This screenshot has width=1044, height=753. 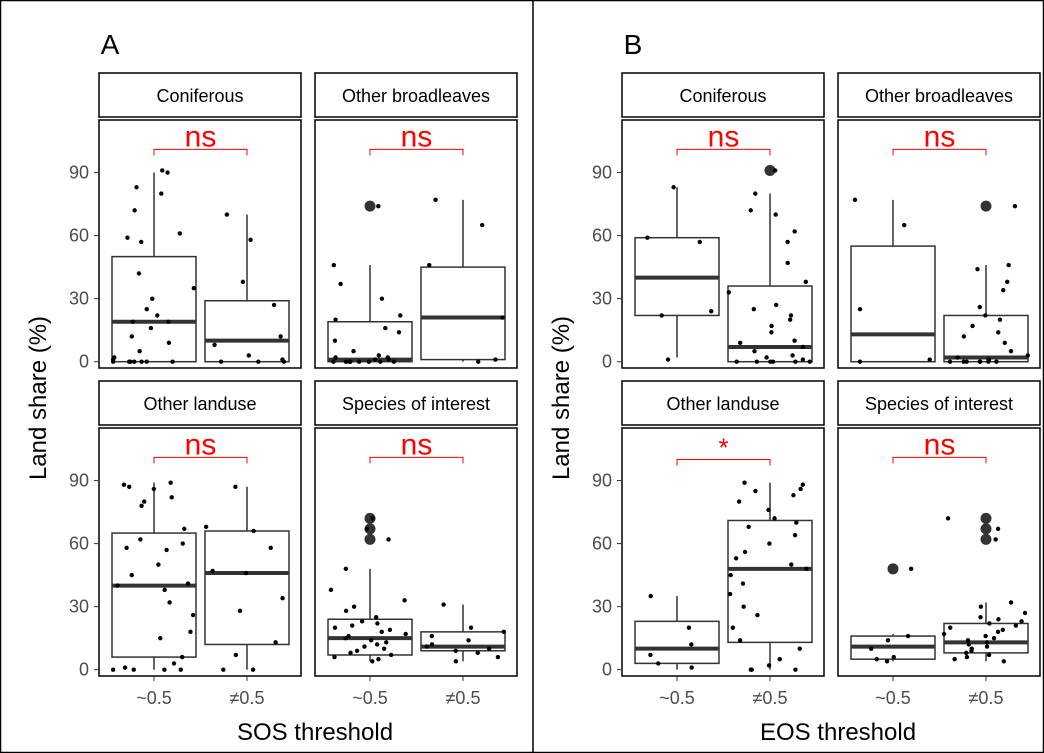 I want to click on x-tick-label: ~0.5, so click(x=893, y=698).